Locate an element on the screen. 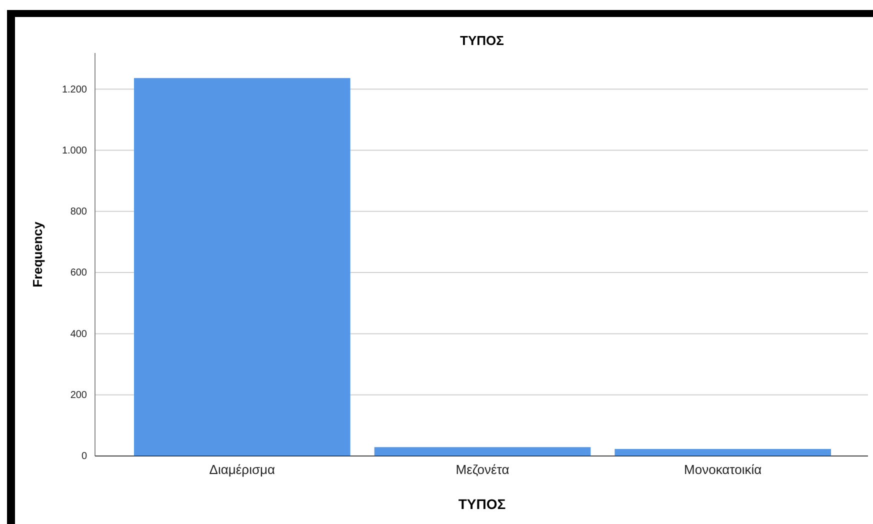 The width and height of the screenshot is (873, 524). y-tick-label: 1.000 is located at coordinates (75, 150).